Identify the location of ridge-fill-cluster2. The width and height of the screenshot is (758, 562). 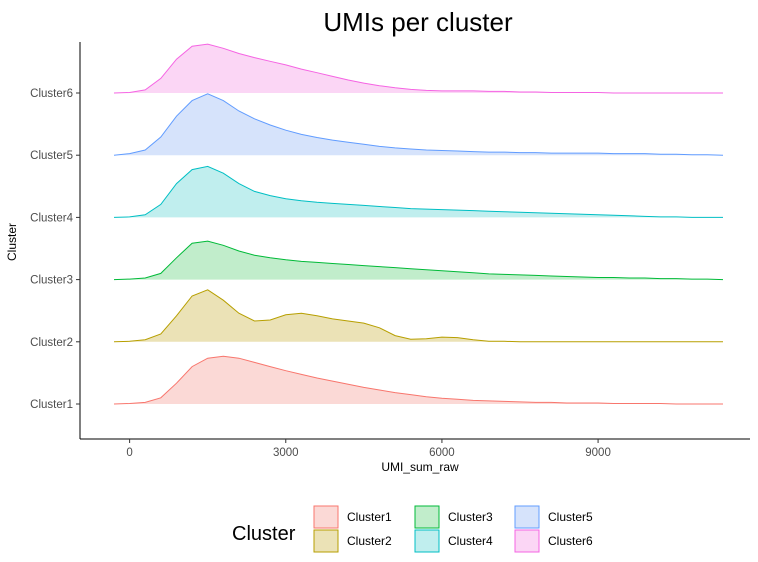
(418, 315).